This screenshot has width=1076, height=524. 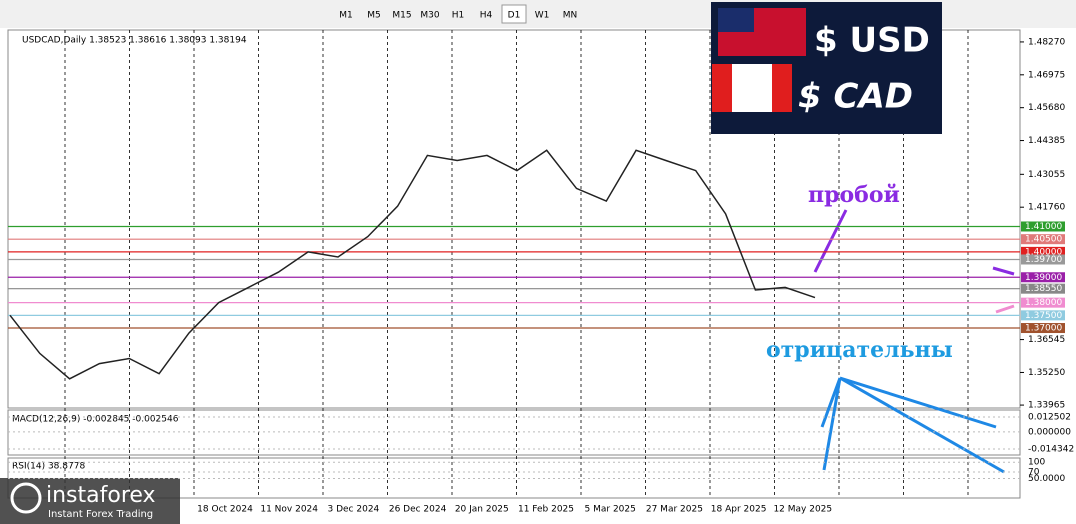 I want to click on breakout-note: пробой, so click(x=854, y=195).